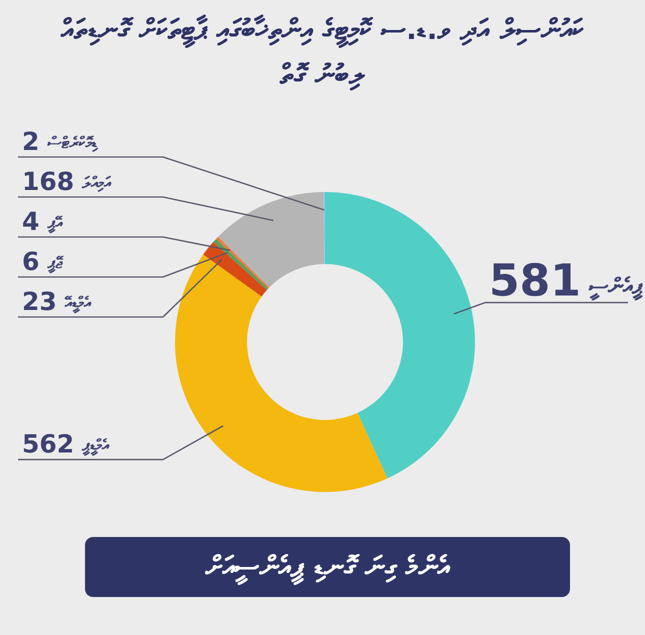 This screenshot has width=645, height=635. I want to click on data-label: 4, so click(31, 221).